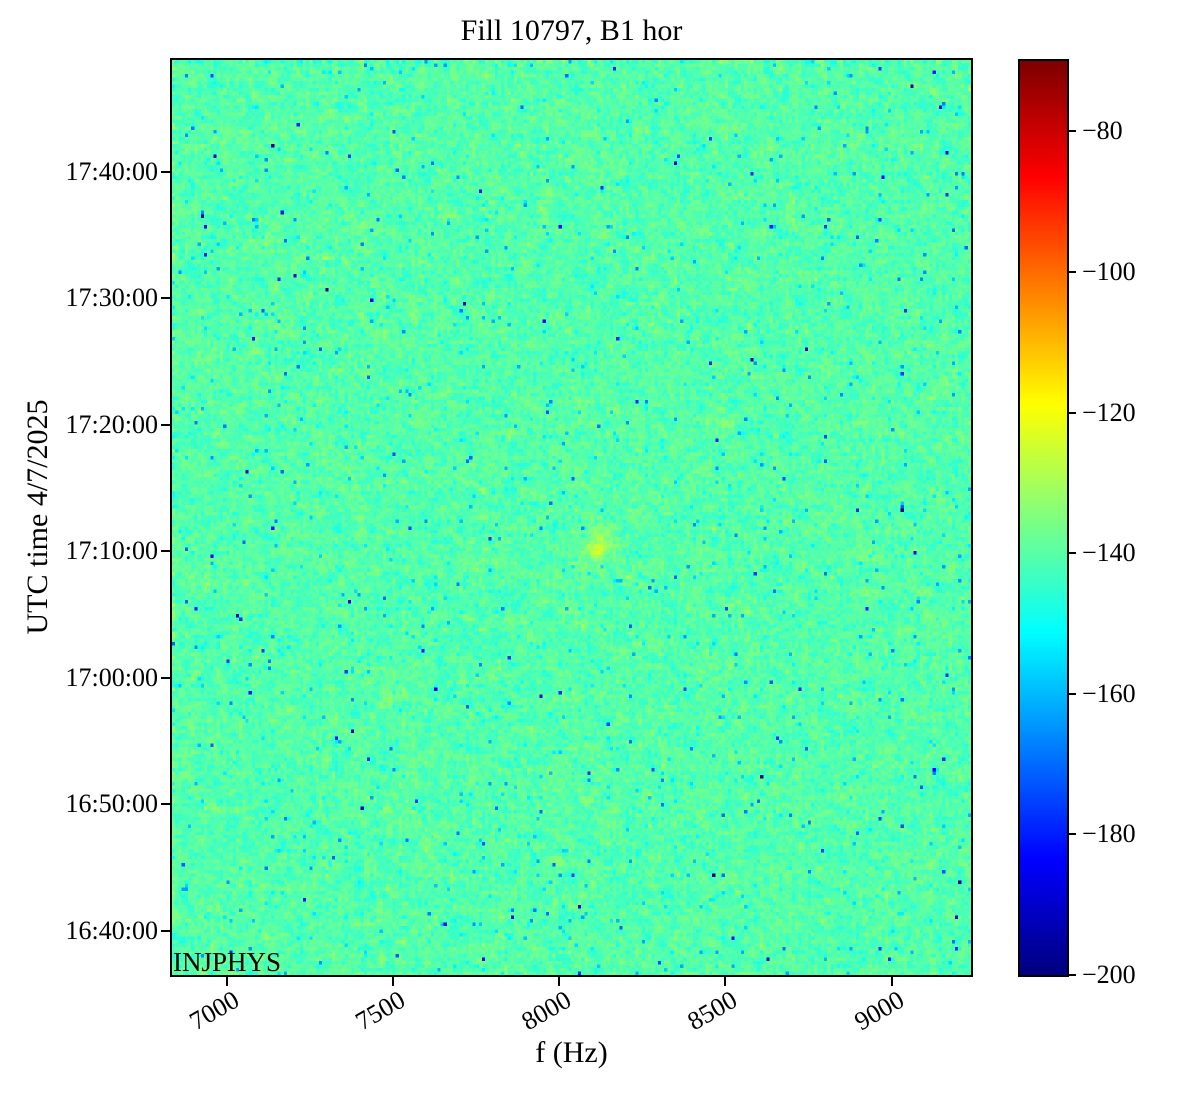 The width and height of the screenshot is (1200, 1100). I want to click on y-tick-label: 17:00:00, so click(111, 677).